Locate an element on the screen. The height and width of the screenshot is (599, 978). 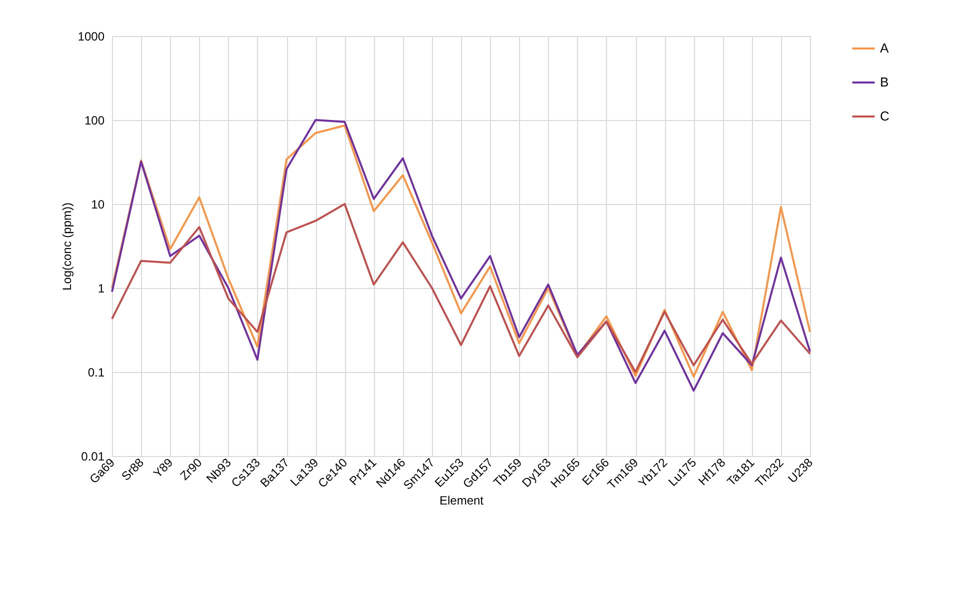
y-tick-label: 1000 is located at coordinates (91, 37).